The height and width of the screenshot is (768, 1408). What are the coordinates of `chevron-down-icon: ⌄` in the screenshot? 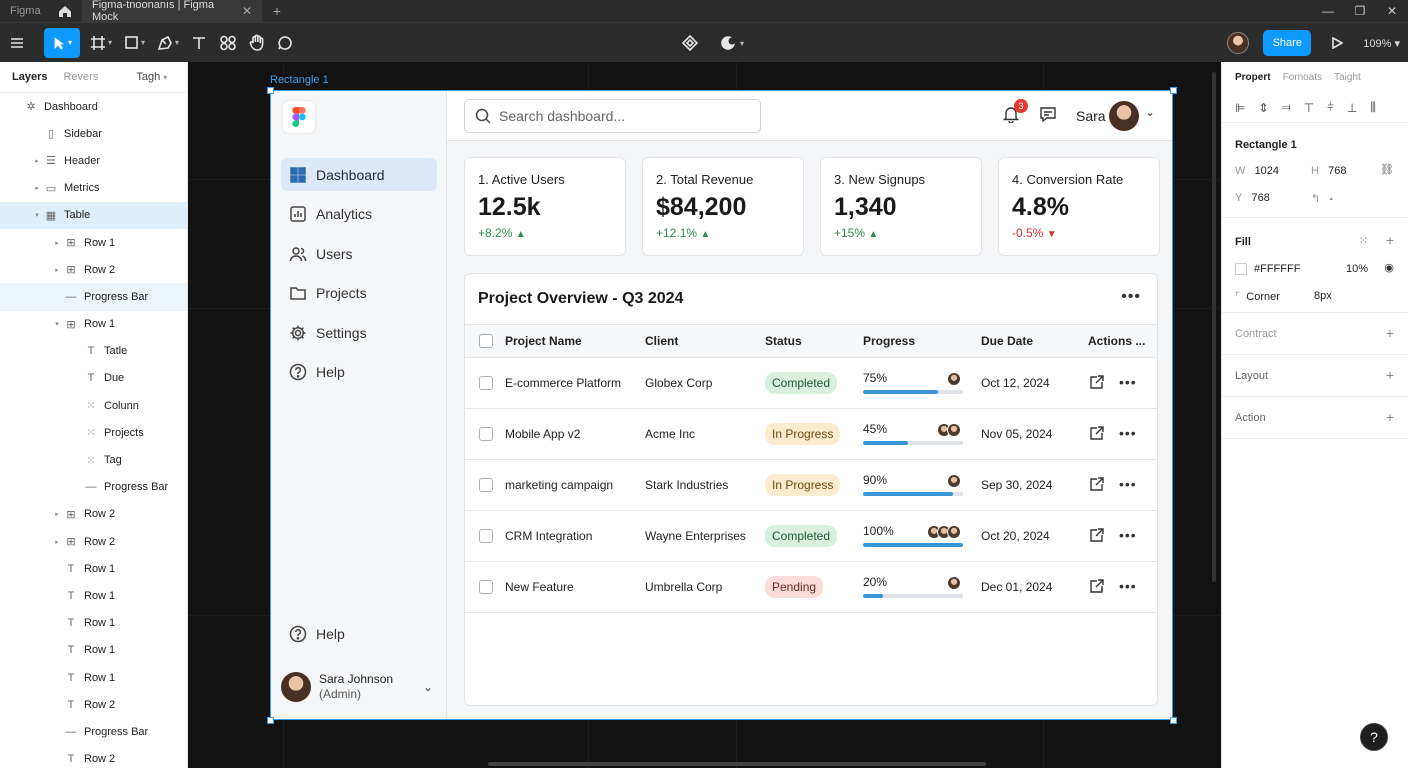 It's located at (427, 687).